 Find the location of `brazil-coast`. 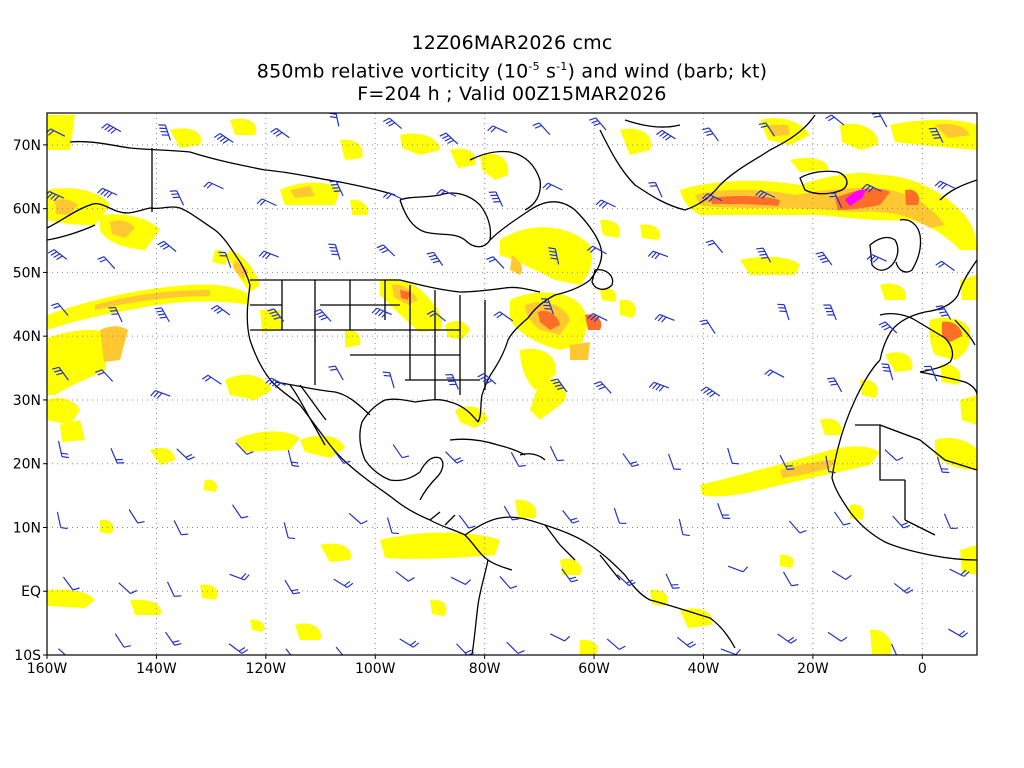

brazil-coast is located at coordinates (692, 624).